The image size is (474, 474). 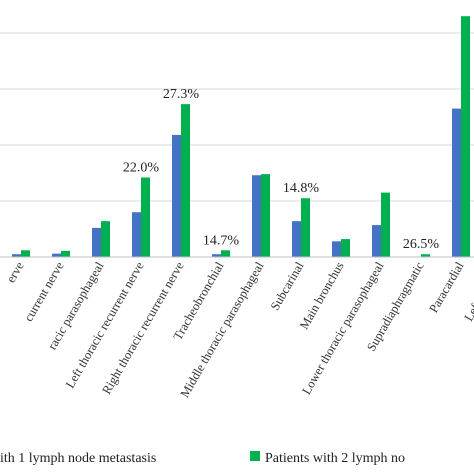 What do you see at coordinates (78, 458) in the screenshot?
I see `legend-text-1: ith 1 lymph node metastasis` at bounding box center [78, 458].